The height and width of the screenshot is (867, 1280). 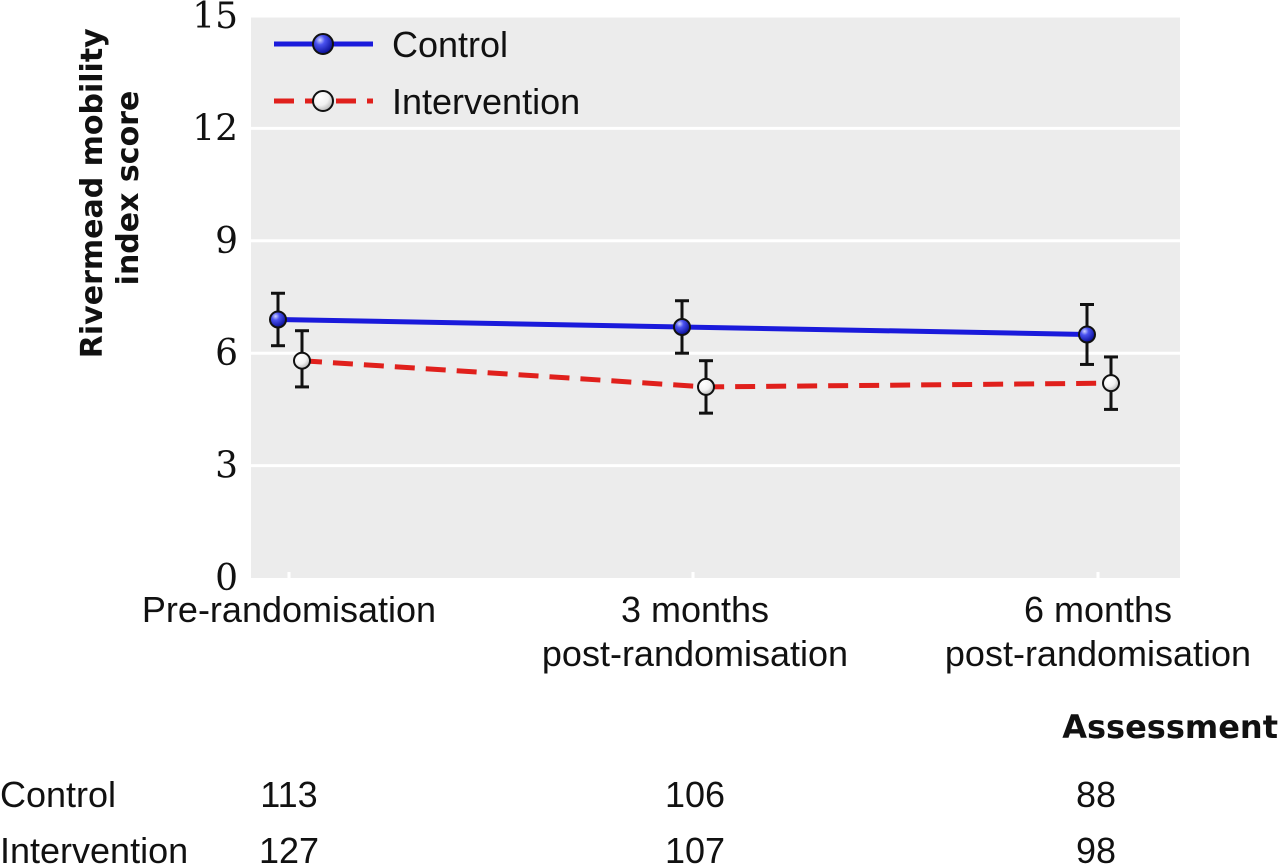 I want to click on y-tick-label: 9, so click(x=226, y=241).